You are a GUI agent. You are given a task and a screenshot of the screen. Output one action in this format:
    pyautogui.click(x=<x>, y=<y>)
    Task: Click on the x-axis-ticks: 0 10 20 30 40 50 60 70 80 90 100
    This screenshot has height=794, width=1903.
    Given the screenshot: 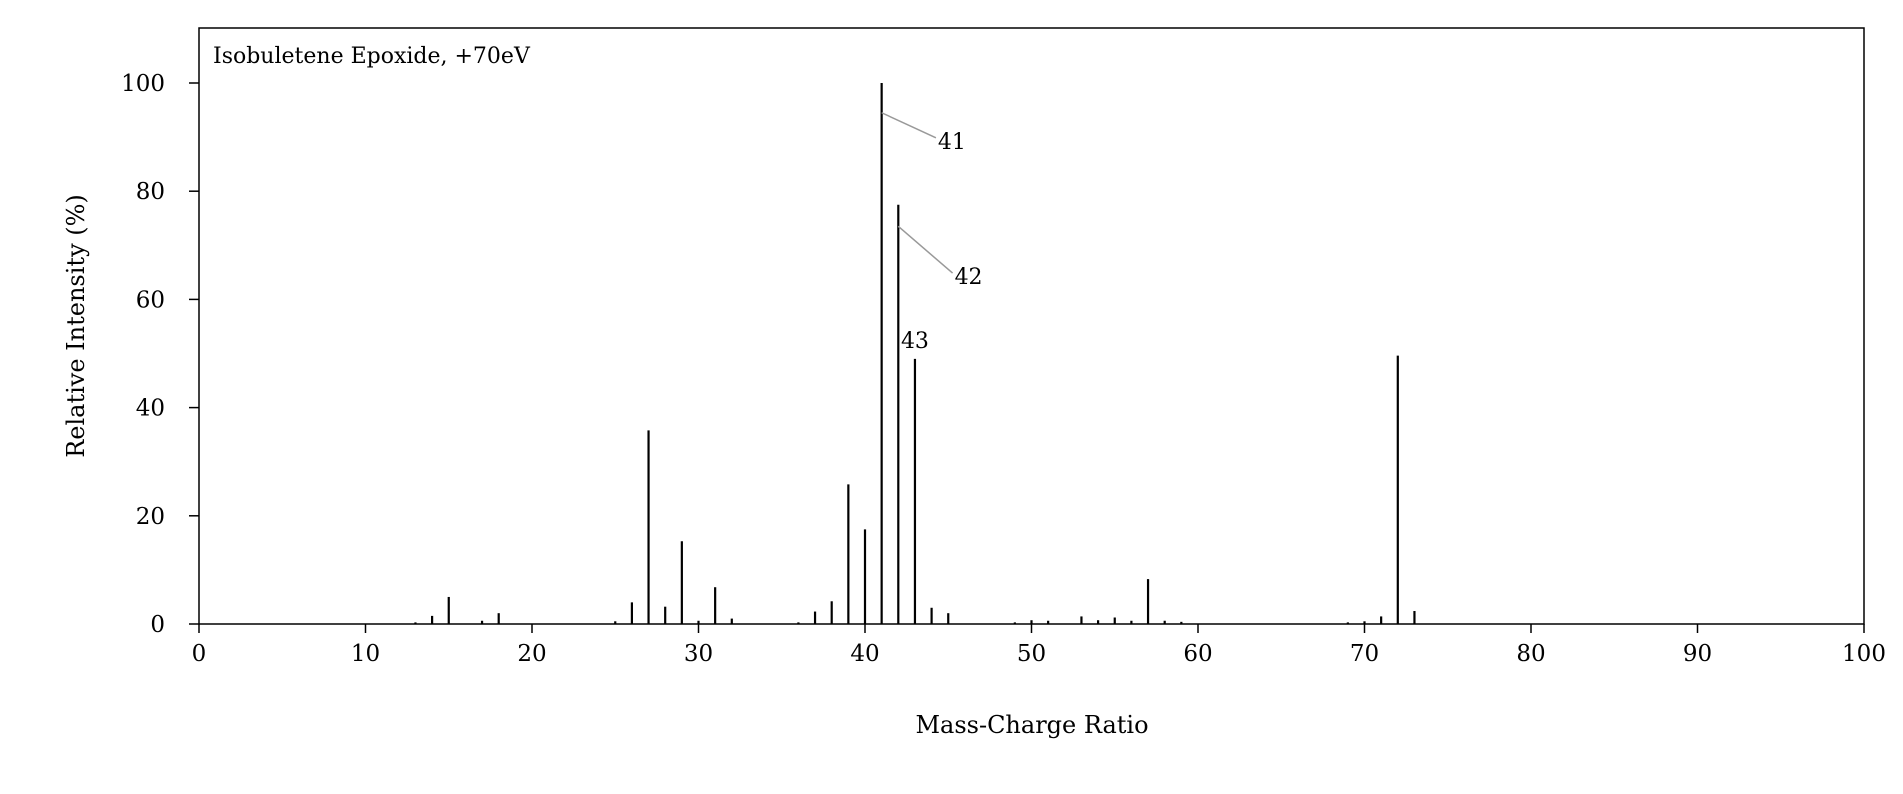 What is the action you would take?
    pyautogui.click(x=1039, y=645)
    